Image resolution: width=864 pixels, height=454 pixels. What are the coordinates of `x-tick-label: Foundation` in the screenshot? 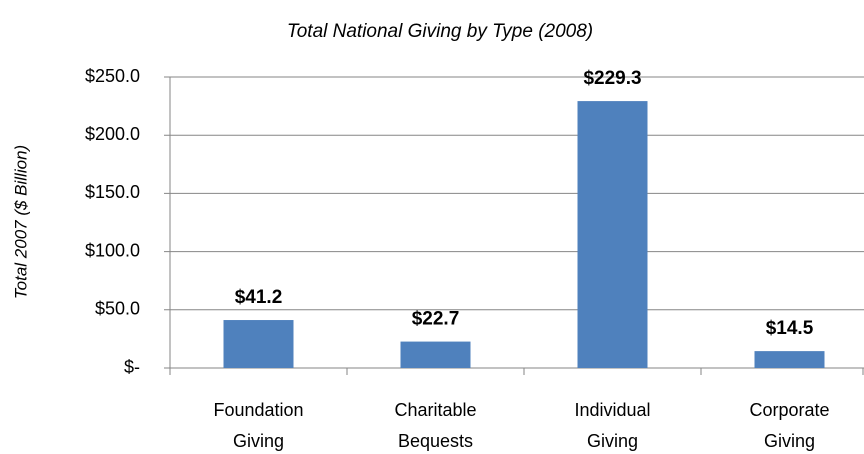 It's located at (258, 410).